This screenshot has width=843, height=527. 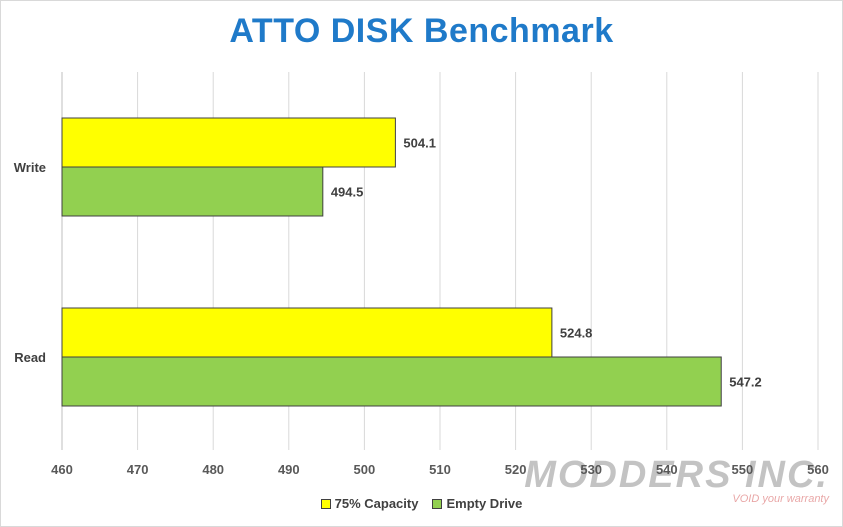 I want to click on legend-item-empty-drive: Empty Drive, so click(x=477, y=503).